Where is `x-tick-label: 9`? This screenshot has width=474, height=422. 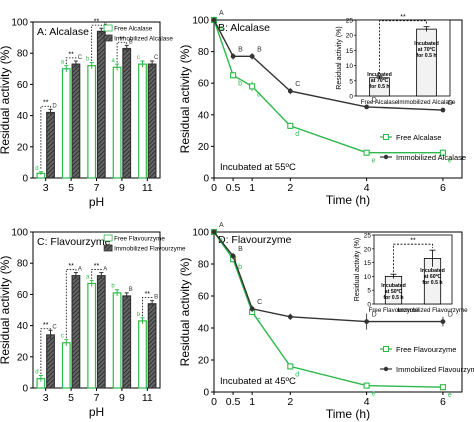
x-tick-label: 9 is located at coordinates (122, 398).